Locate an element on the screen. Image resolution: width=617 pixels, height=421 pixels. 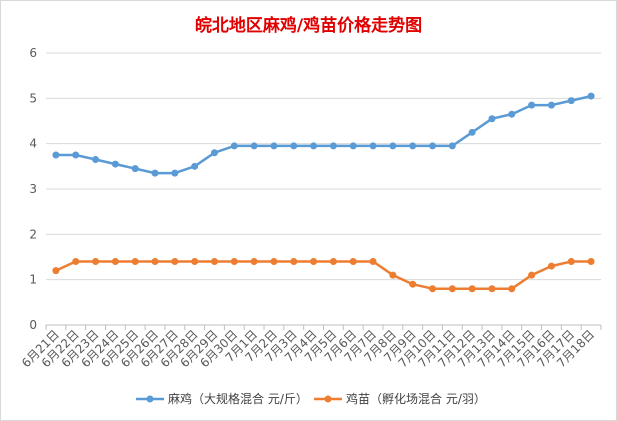
legend-label: 鸡苗（孵化场混合 元/羽） is located at coordinates (416, 398).